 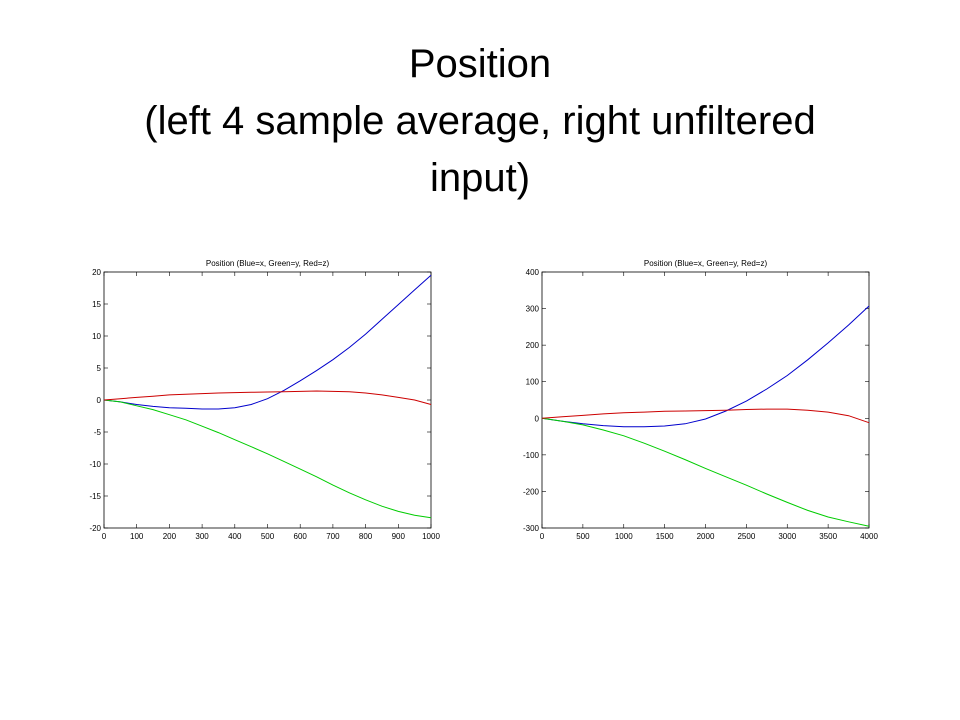 I want to click on x-tick-label: 4000, so click(x=869, y=536).